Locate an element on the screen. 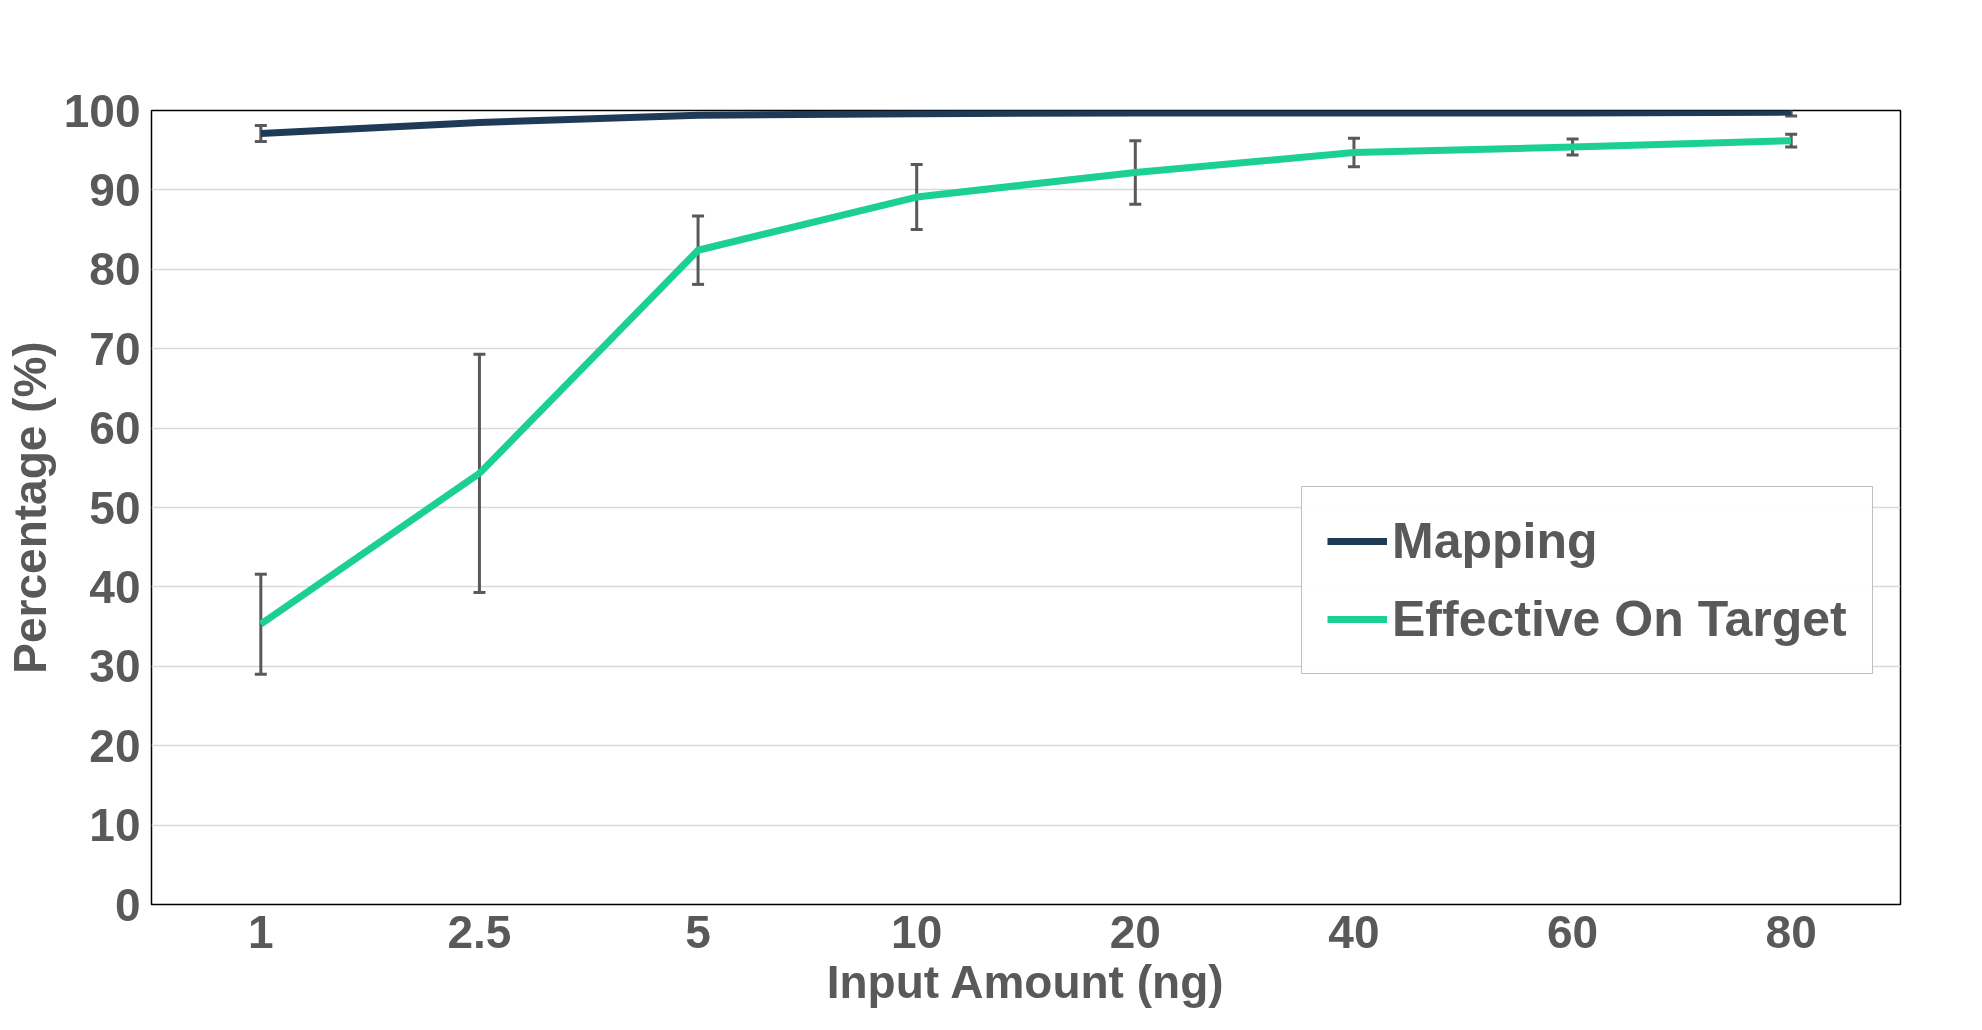 The image size is (1982, 1030). x-tick-label: 60 is located at coordinates (1572, 931).